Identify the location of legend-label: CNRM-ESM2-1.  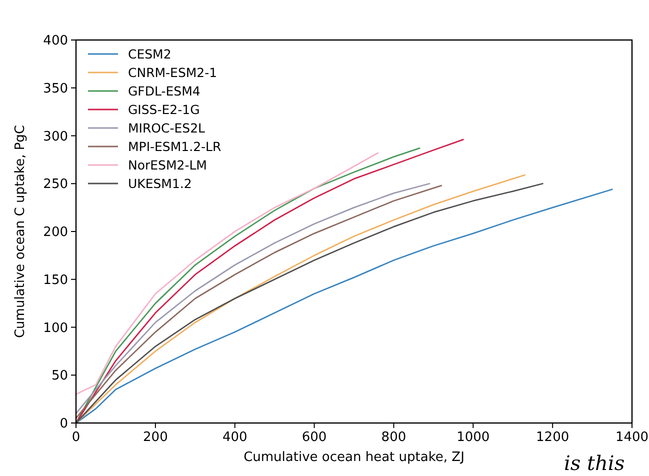
(173, 72).